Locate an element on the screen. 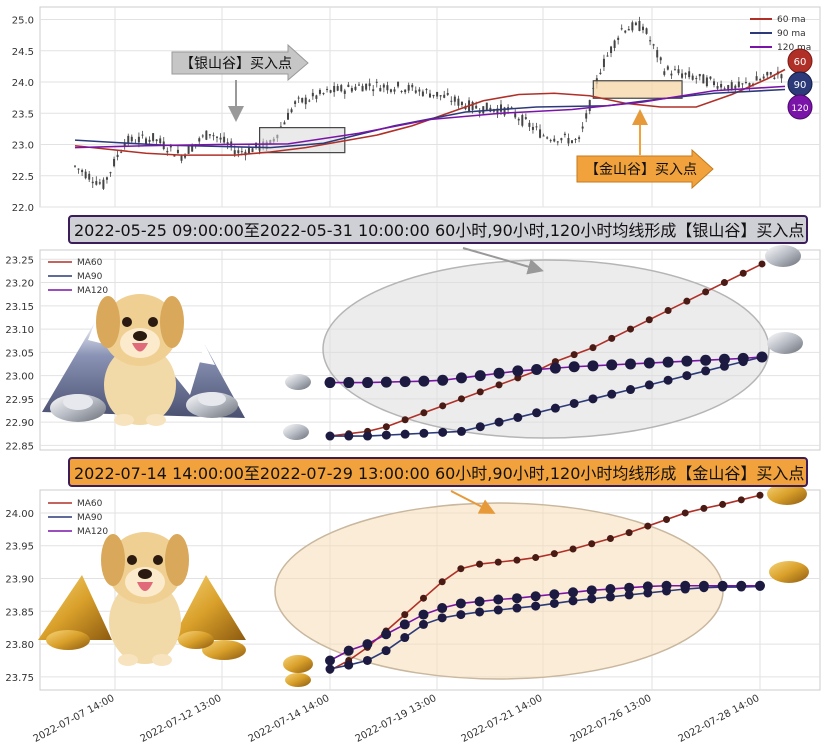  x-tick-label: 2022-07-12 13:00 is located at coordinates (181, 719).